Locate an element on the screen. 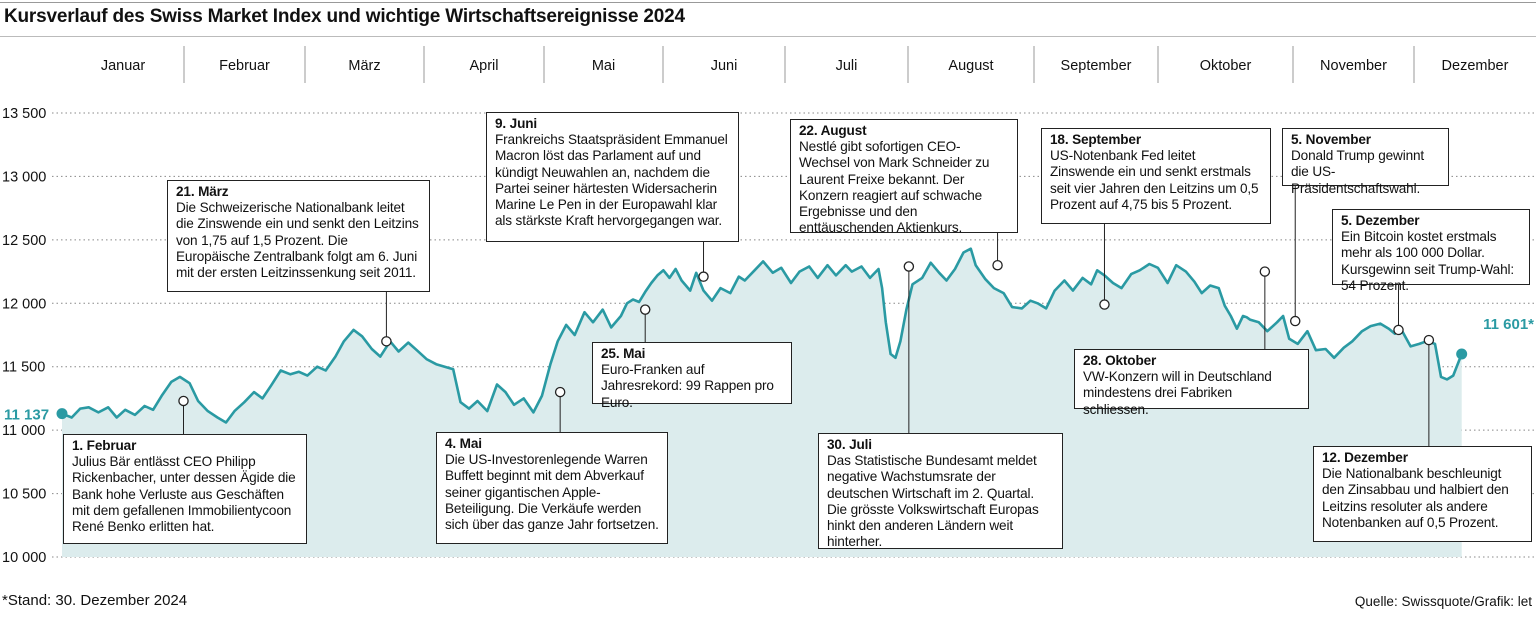 This screenshot has width=1536, height=624. month-label: März is located at coordinates (364, 66).